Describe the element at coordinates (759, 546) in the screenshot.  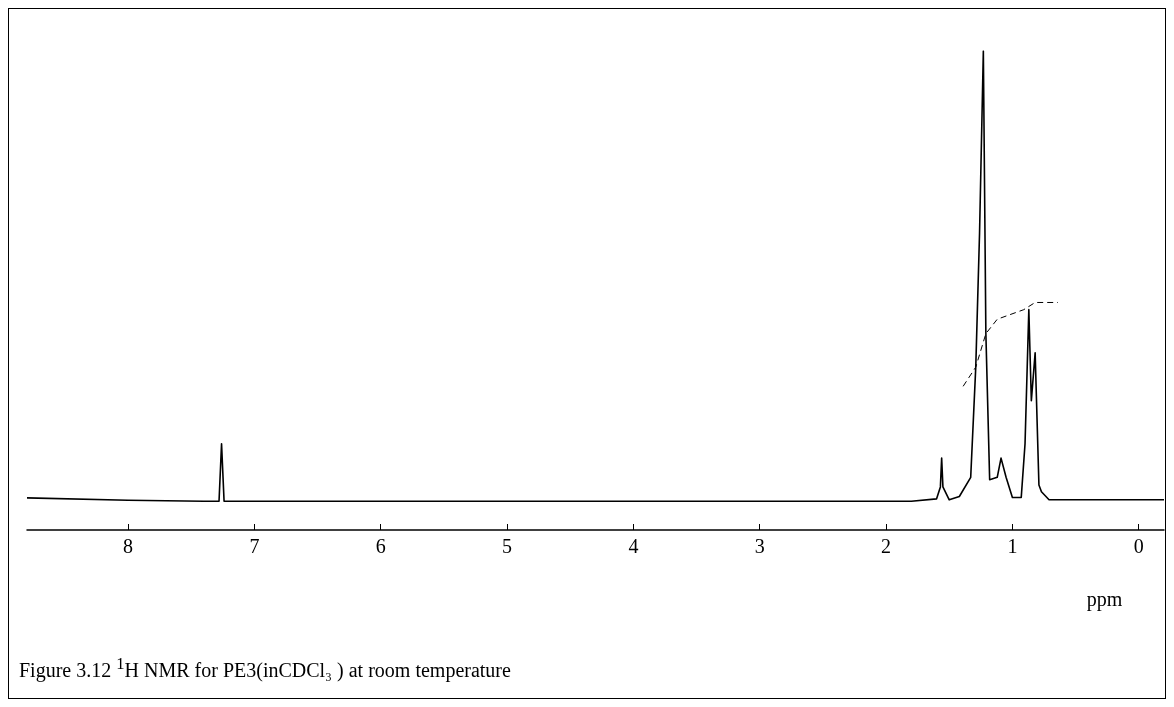
I see `x-tick-label: 3` at that location.